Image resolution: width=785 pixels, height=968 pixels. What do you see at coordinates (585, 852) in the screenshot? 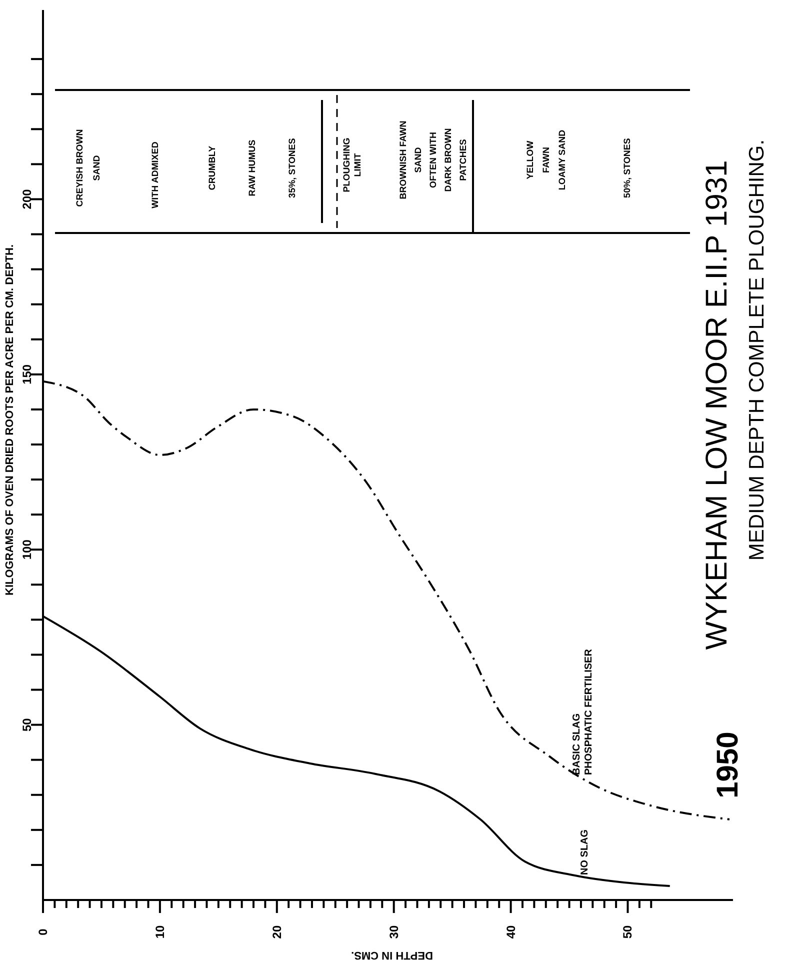
I see `text: NO SLAG` at bounding box center [585, 852].